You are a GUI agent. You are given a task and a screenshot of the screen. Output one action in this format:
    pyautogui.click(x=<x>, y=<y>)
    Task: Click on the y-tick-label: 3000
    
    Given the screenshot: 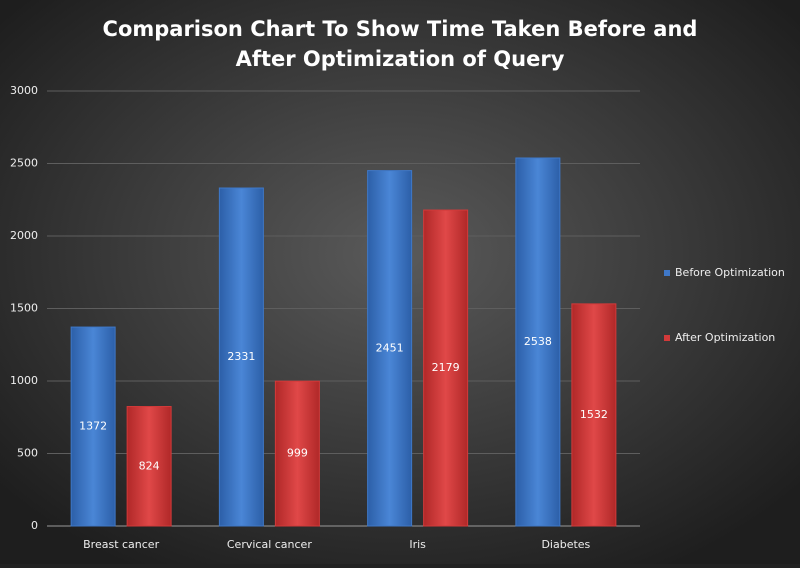 What is the action you would take?
    pyautogui.click(x=24, y=90)
    